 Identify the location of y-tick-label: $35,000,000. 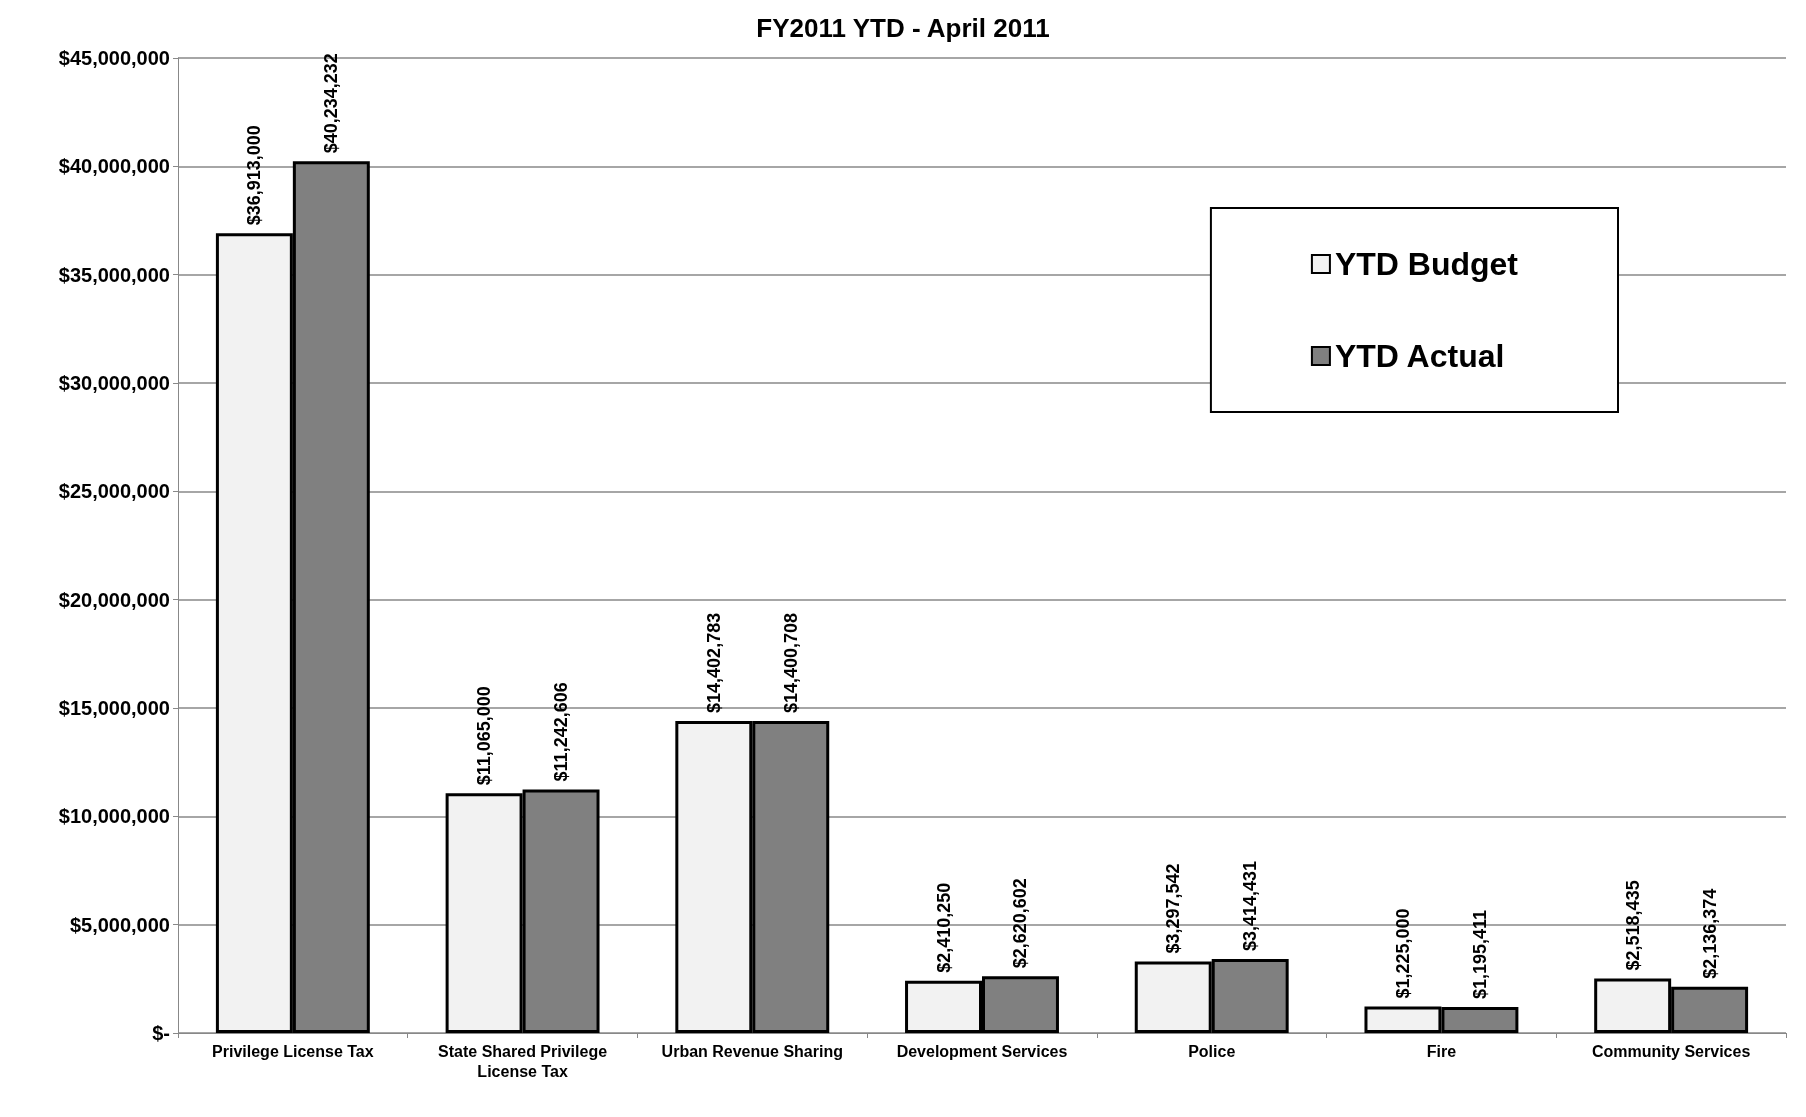
(114, 274).